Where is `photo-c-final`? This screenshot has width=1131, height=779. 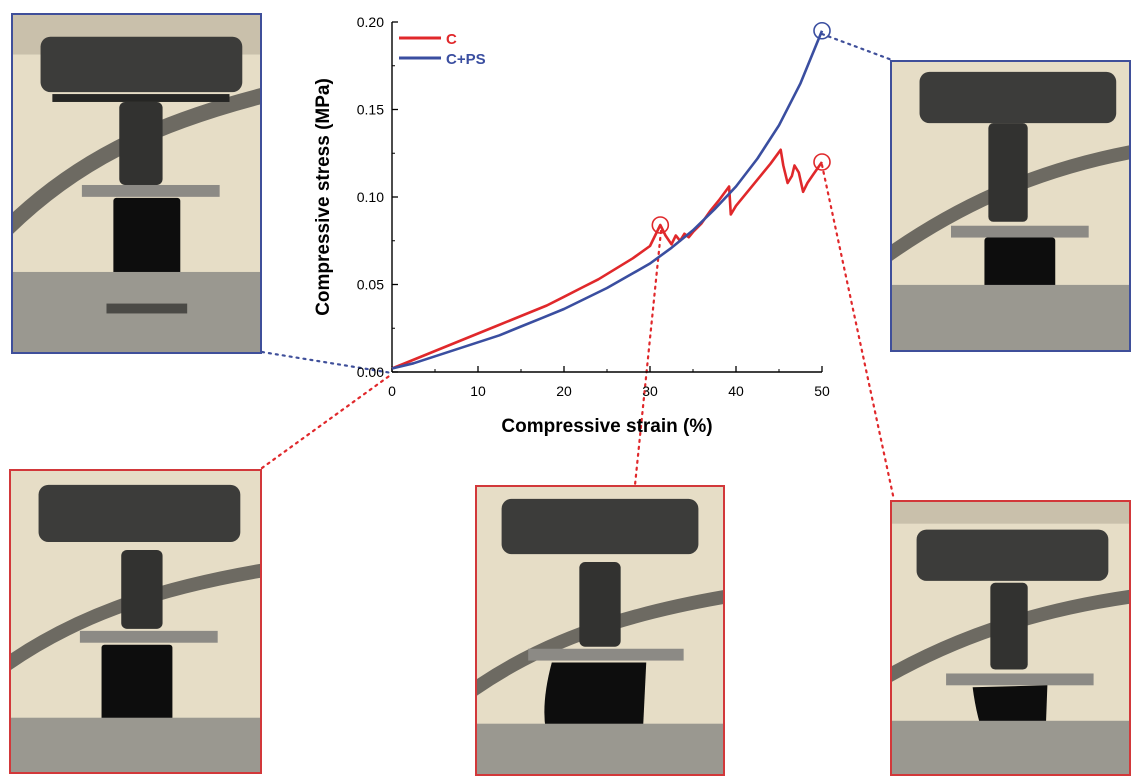
photo-c-final is located at coordinates (1010, 638).